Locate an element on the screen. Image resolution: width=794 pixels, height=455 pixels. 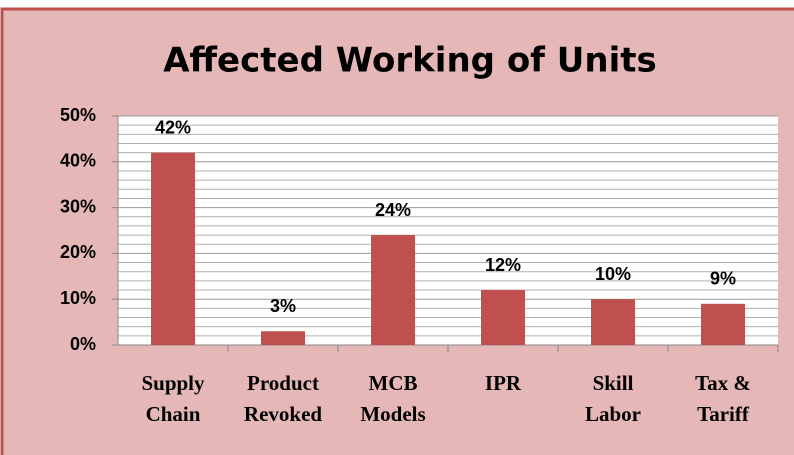
x-tick-label: Labor is located at coordinates (613, 414).